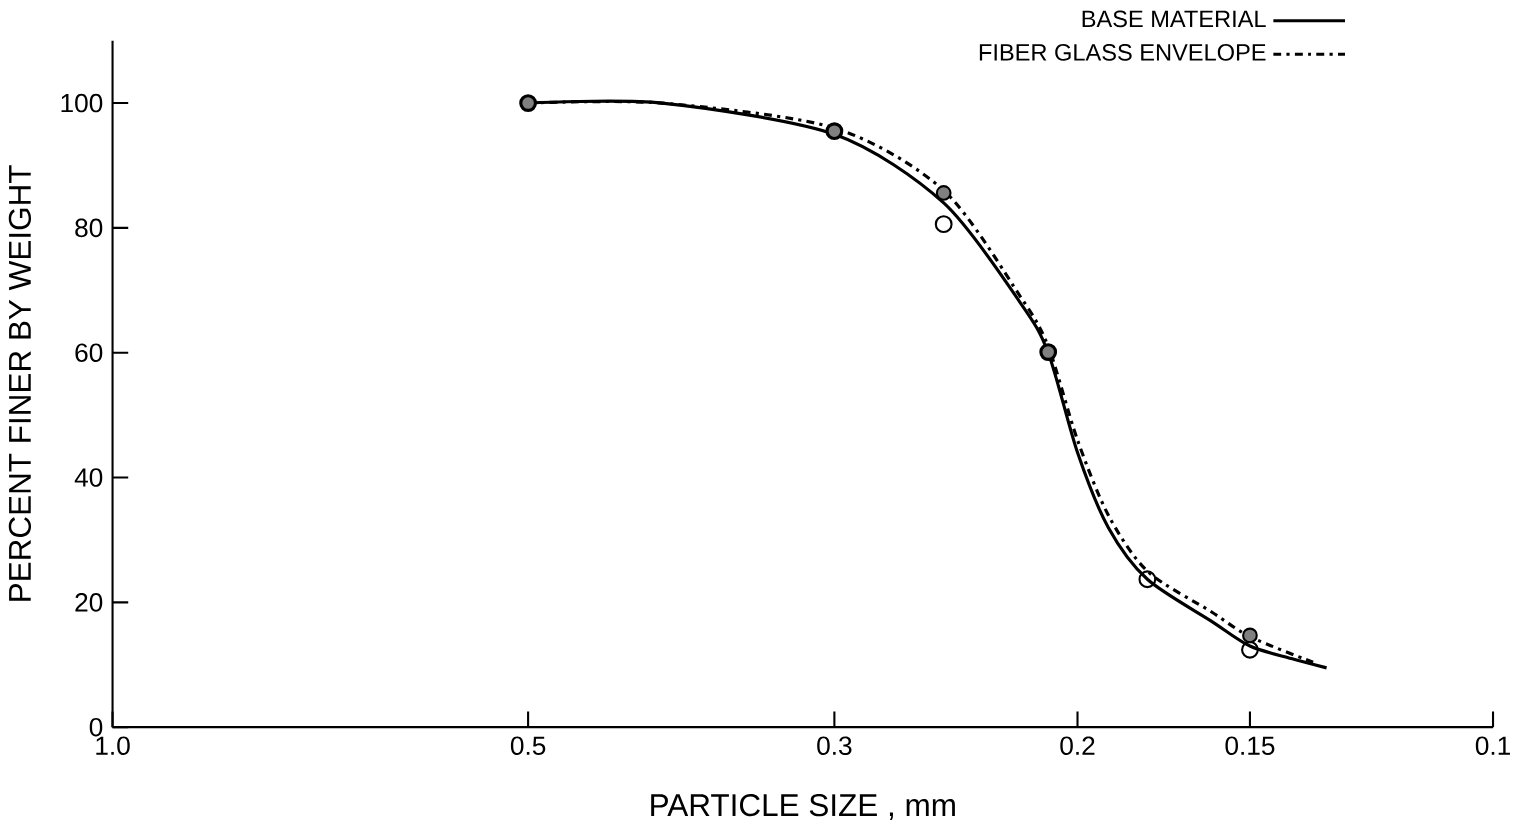 This screenshot has width=1520, height=829. Describe the element at coordinates (1492, 746) in the screenshot. I see `x-tick-label: 0.1` at that location.